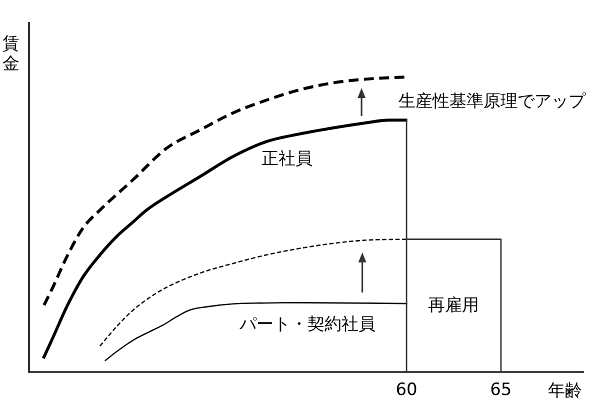  What do you see at coordinates (11, 54) in the screenshot?
I see `y-axis-title: 賃金` at bounding box center [11, 54].